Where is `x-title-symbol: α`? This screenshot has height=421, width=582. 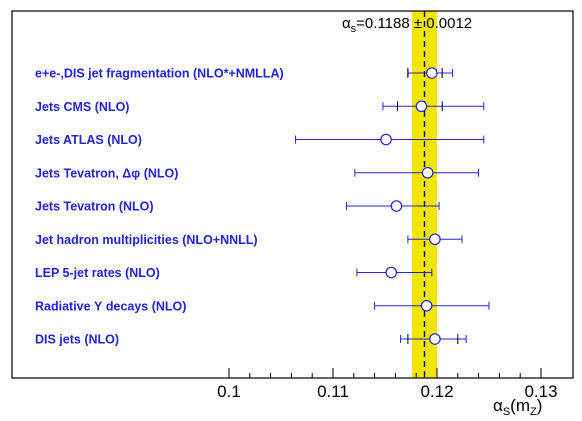 x-title-symbol: α is located at coordinates (498, 405).